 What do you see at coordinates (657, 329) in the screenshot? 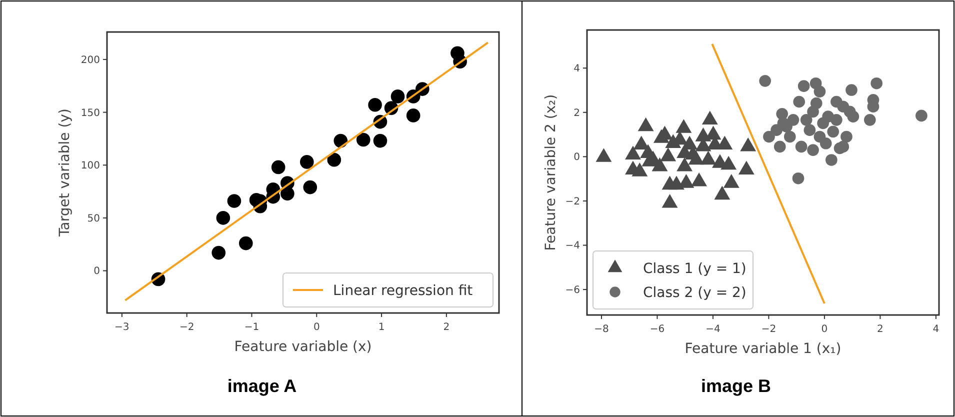
I see `x-tick-label: −6` at bounding box center [657, 329].